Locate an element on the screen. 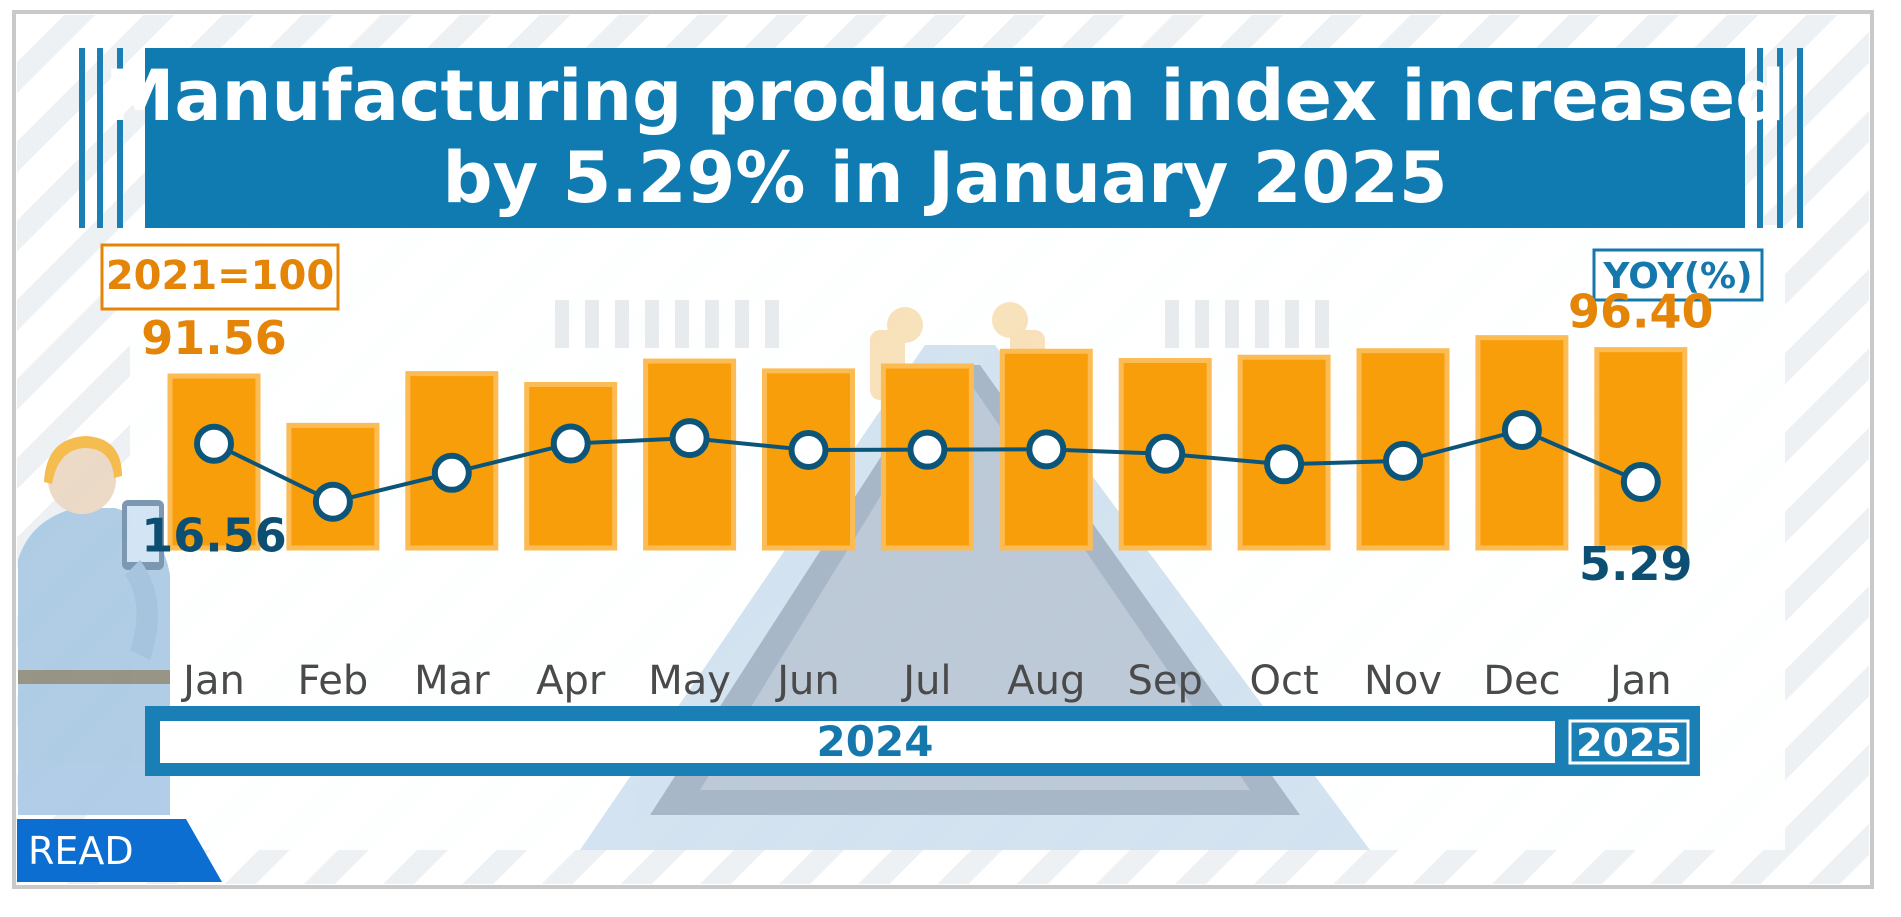 Image resolution: width=1901 pixels, height=917 pixels. worker-illustration is located at coordinates (94, 625).